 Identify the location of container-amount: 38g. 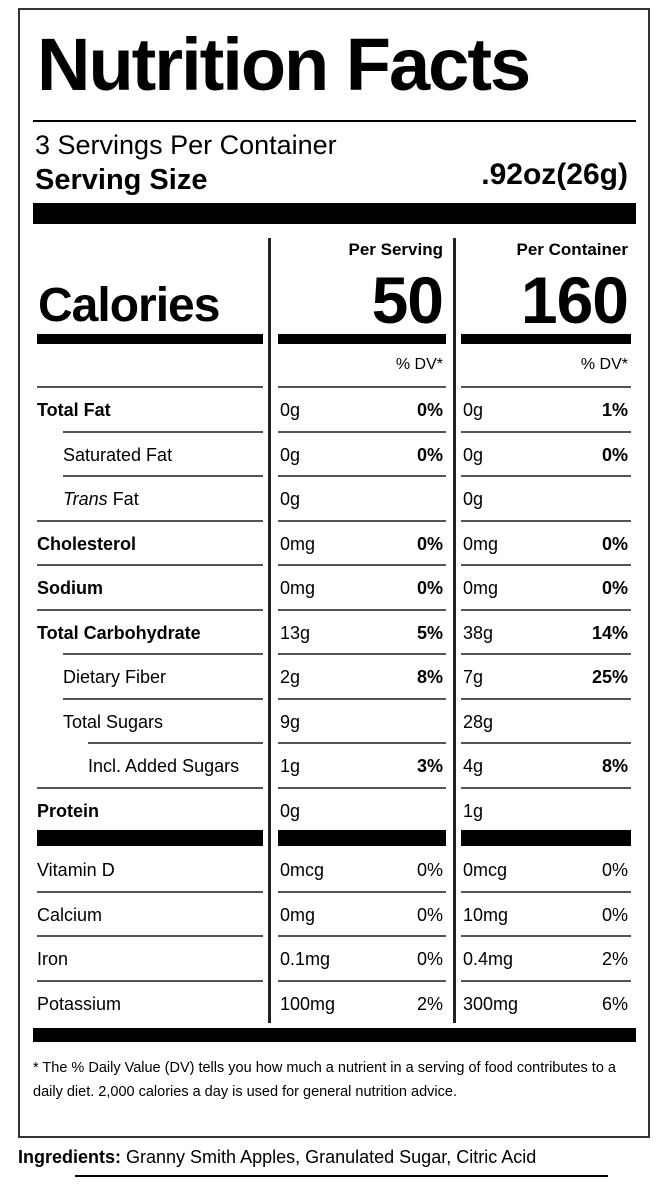
(478, 632).